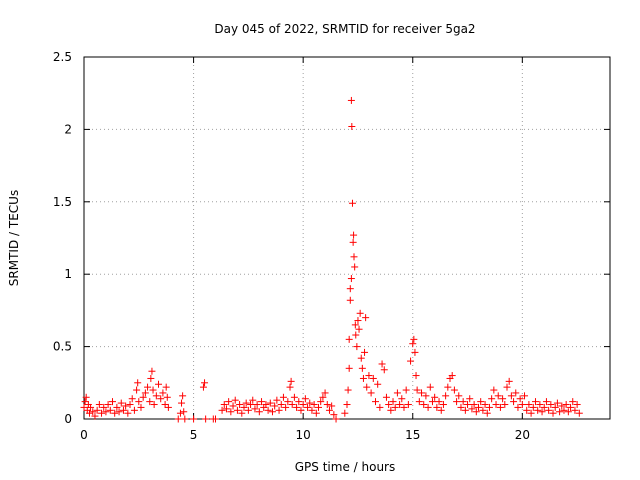 The width and height of the screenshot is (640, 480). I want to click on y-tick-label: 1.5, so click(62, 202).